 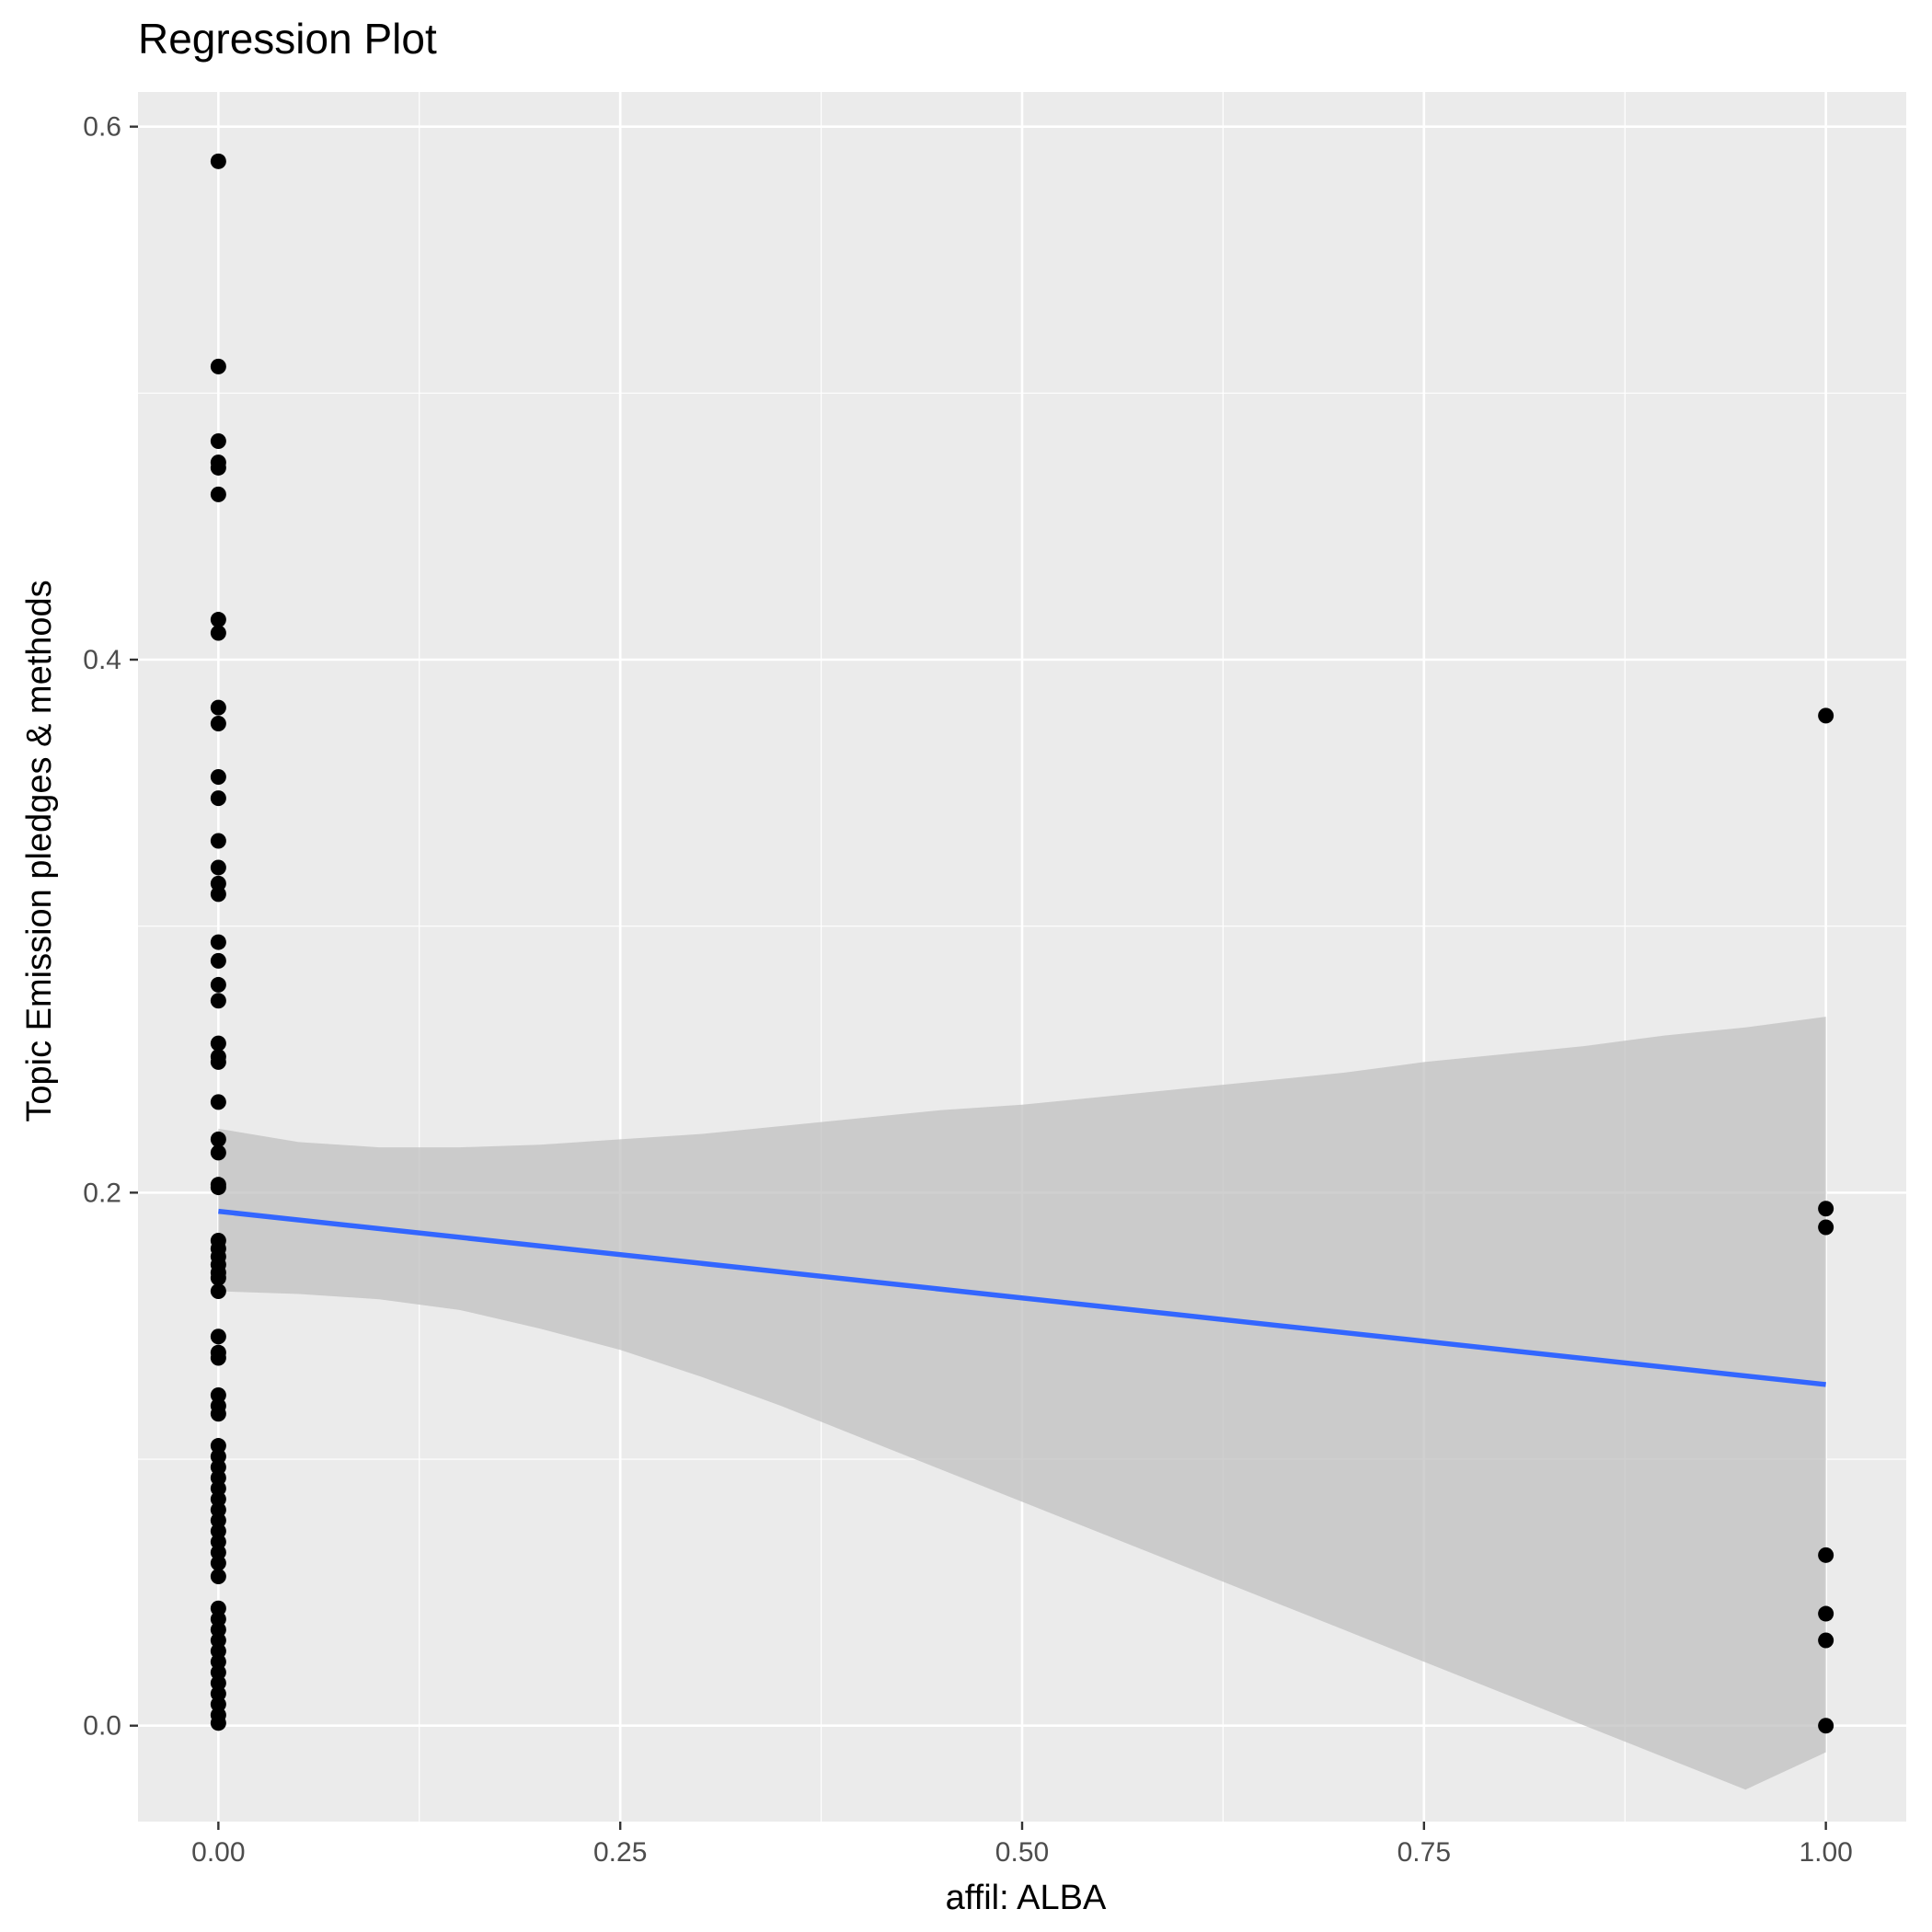 I want to click on chart-title: Regression Plot, so click(x=287, y=39).